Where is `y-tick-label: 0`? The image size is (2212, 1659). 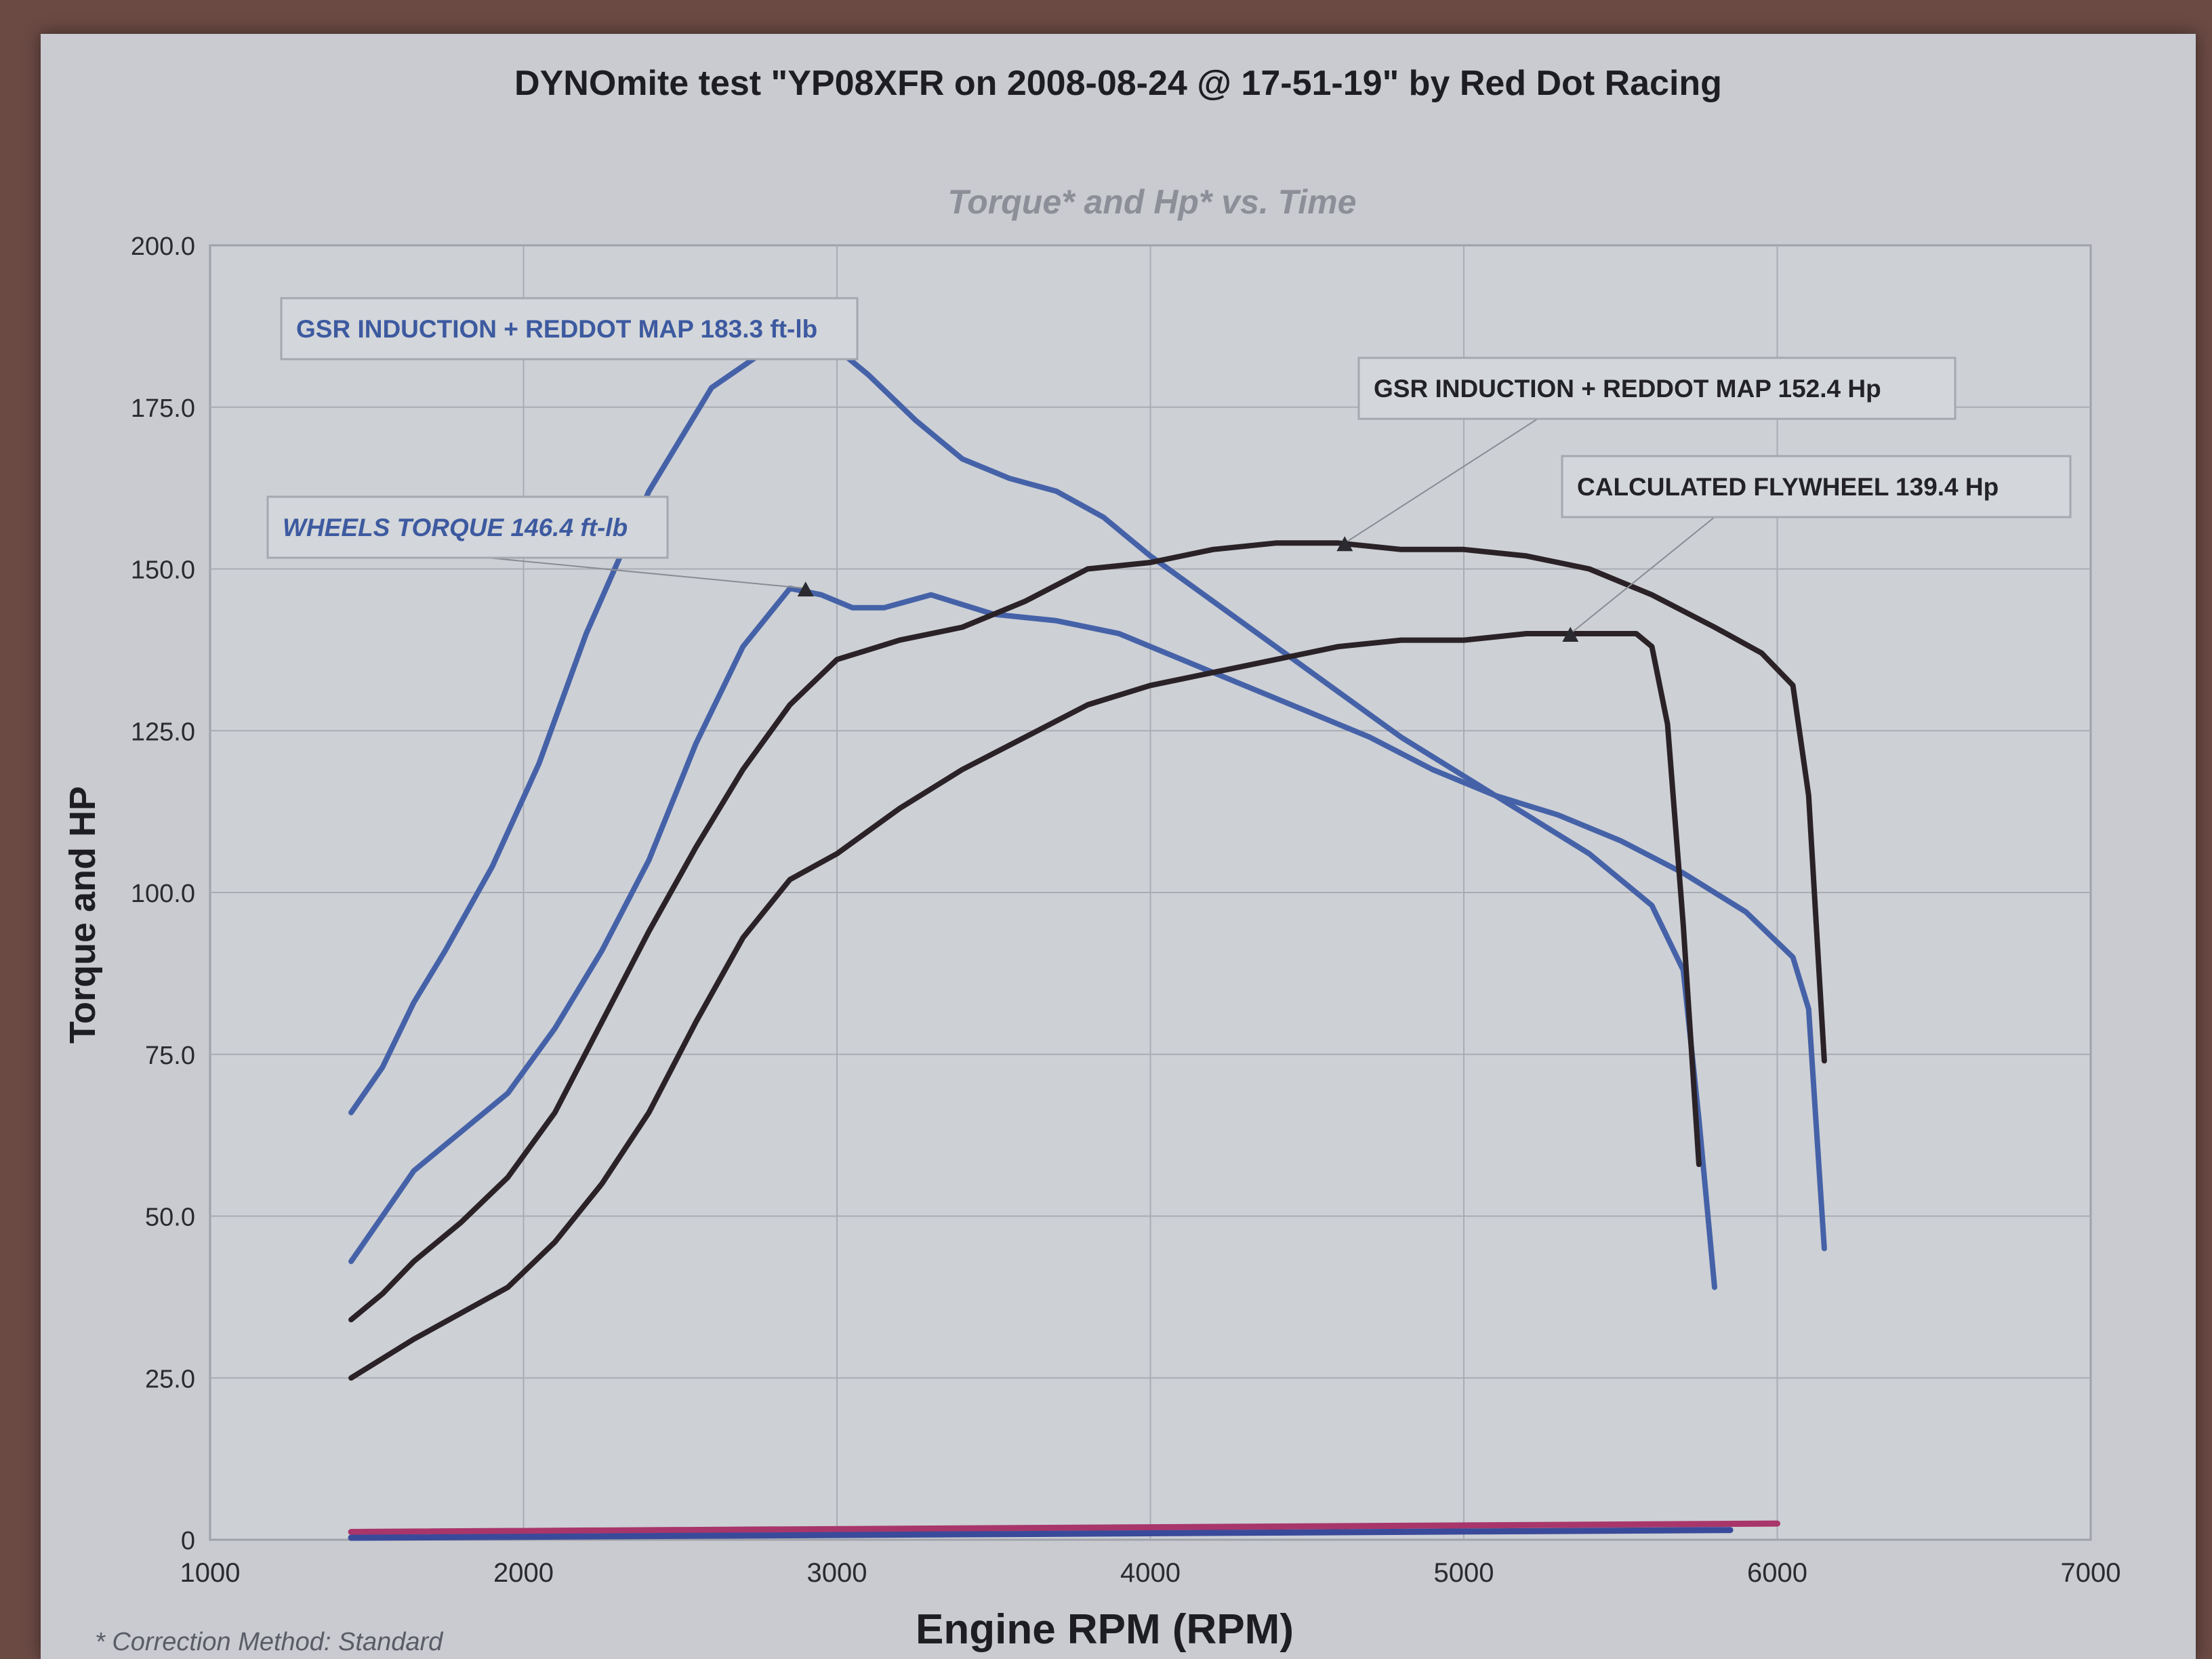
y-tick-label: 0 is located at coordinates (188, 1541).